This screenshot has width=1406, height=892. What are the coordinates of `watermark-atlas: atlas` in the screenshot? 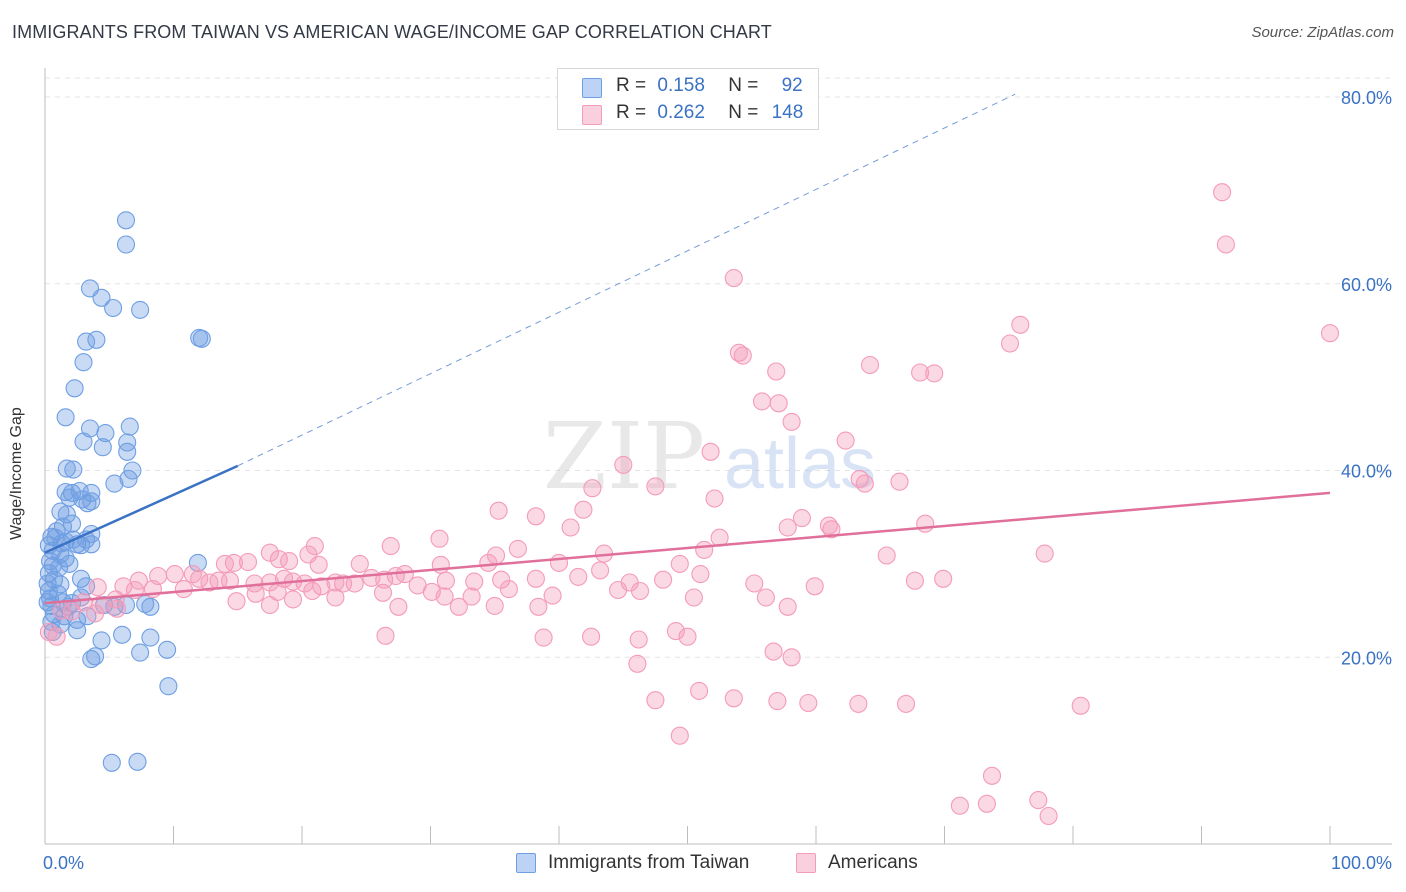 It's located at (800, 464).